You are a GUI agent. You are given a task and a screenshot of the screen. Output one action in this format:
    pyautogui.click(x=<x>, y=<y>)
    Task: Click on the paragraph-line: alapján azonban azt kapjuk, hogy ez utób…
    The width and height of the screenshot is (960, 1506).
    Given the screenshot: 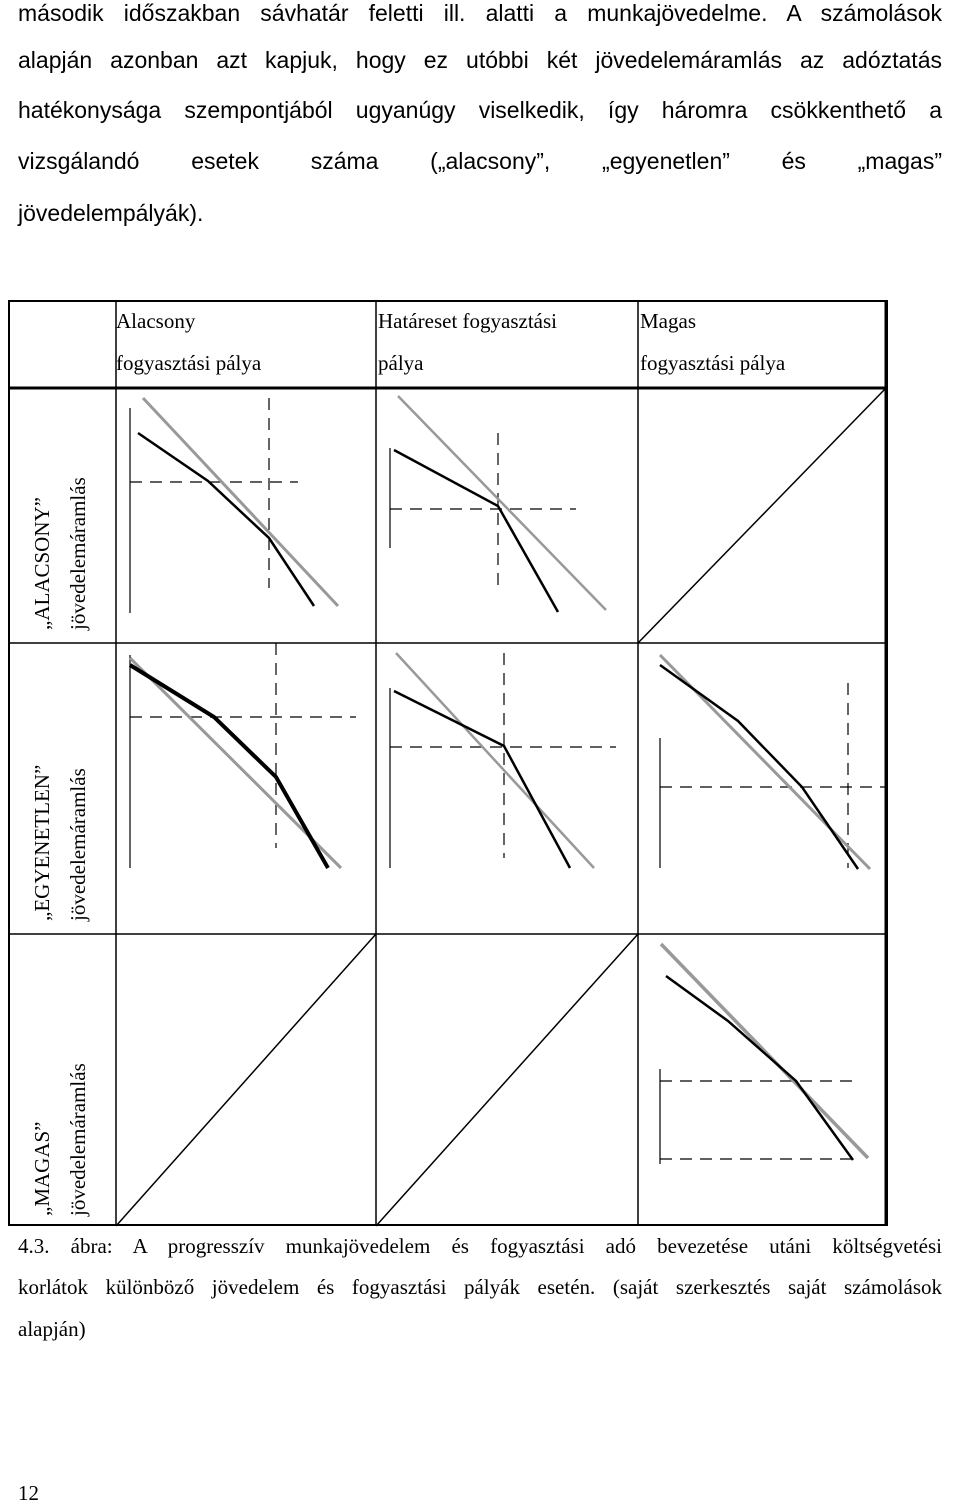 What is the action you would take?
    pyautogui.click(x=480, y=60)
    